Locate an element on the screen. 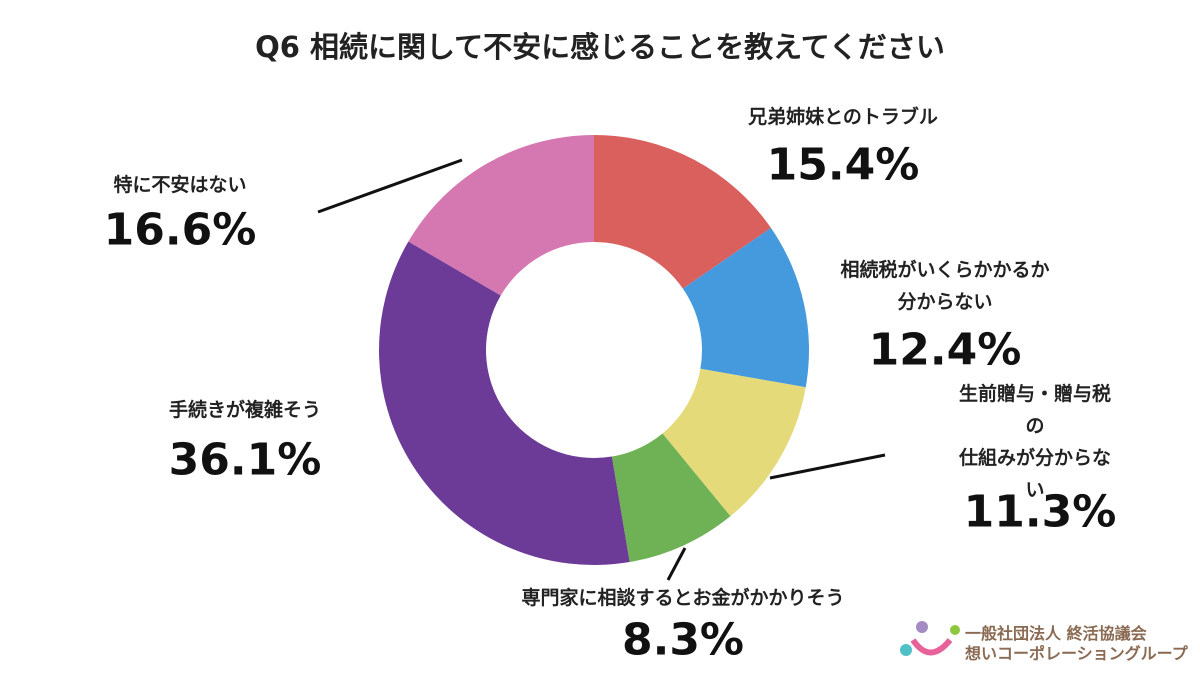 This screenshot has height=675, width=1200. value-label: 16.6% is located at coordinates (180, 230).